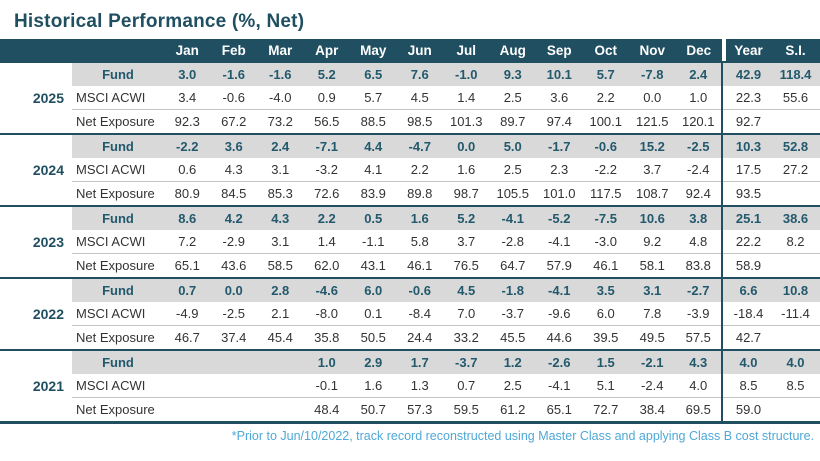 The image size is (820, 461). Describe the element at coordinates (280, 50) in the screenshot. I see `month-header: Mar` at that location.